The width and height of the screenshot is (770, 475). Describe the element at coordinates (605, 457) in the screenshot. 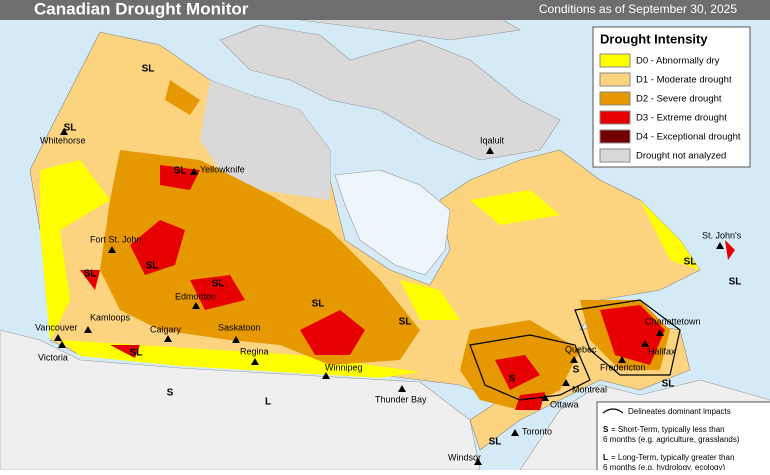

I see `impact-code: L` at that location.